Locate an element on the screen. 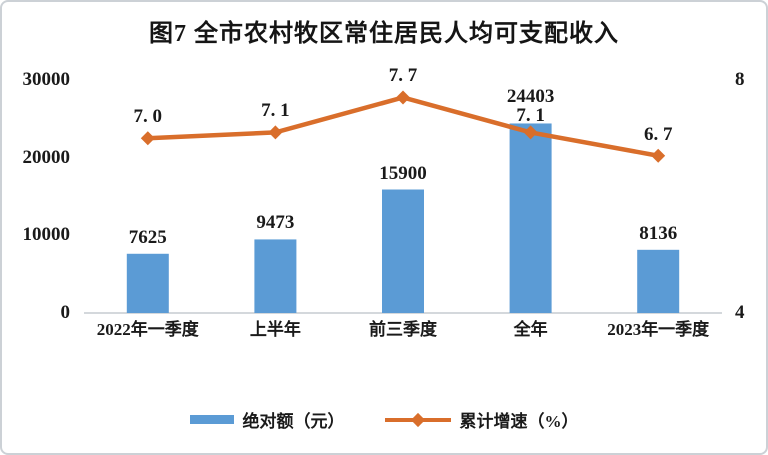 This screenshot has height=455, width=768. line-diamond-swatch-icon is located at coordinates (417, 419).